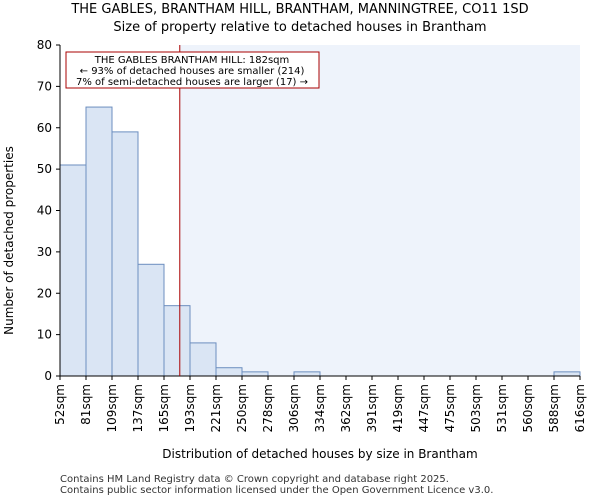 The image size is (600, 500). I want to click on x-tick-label: 391sqm, so click(372, 408).